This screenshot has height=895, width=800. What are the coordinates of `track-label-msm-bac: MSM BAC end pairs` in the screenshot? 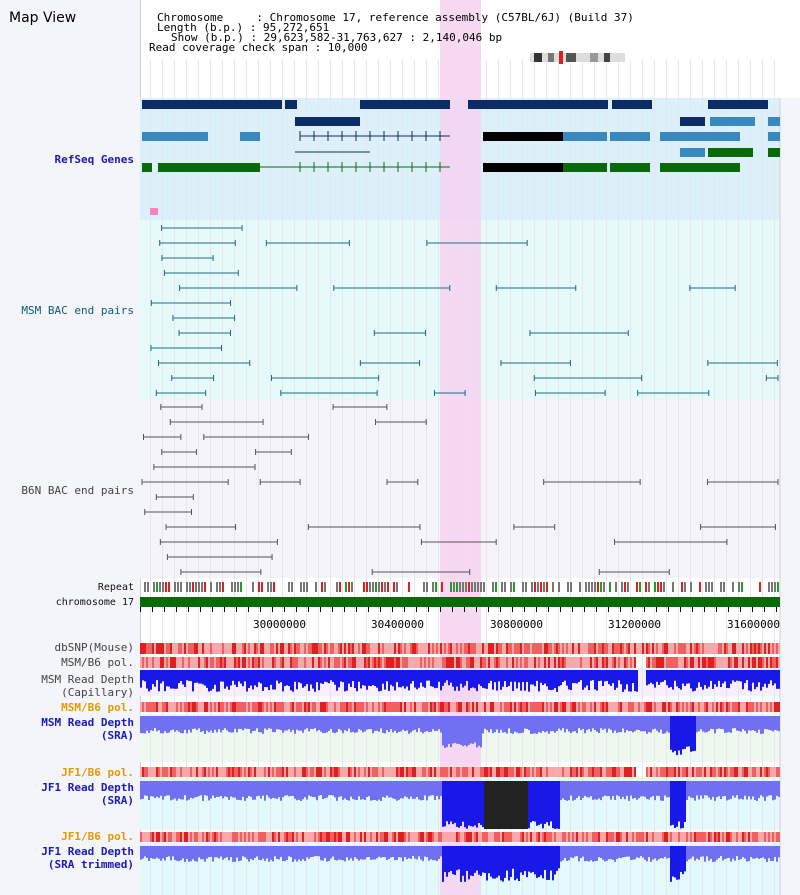 It's located at (77, 310).